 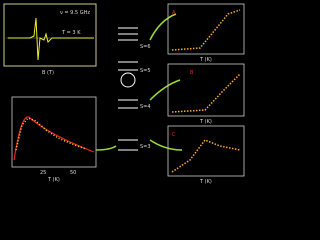 What do you see at coordinates (145, 147) in the screenshot?
I see `level-label: S=3` at bounding box center [145, 147].